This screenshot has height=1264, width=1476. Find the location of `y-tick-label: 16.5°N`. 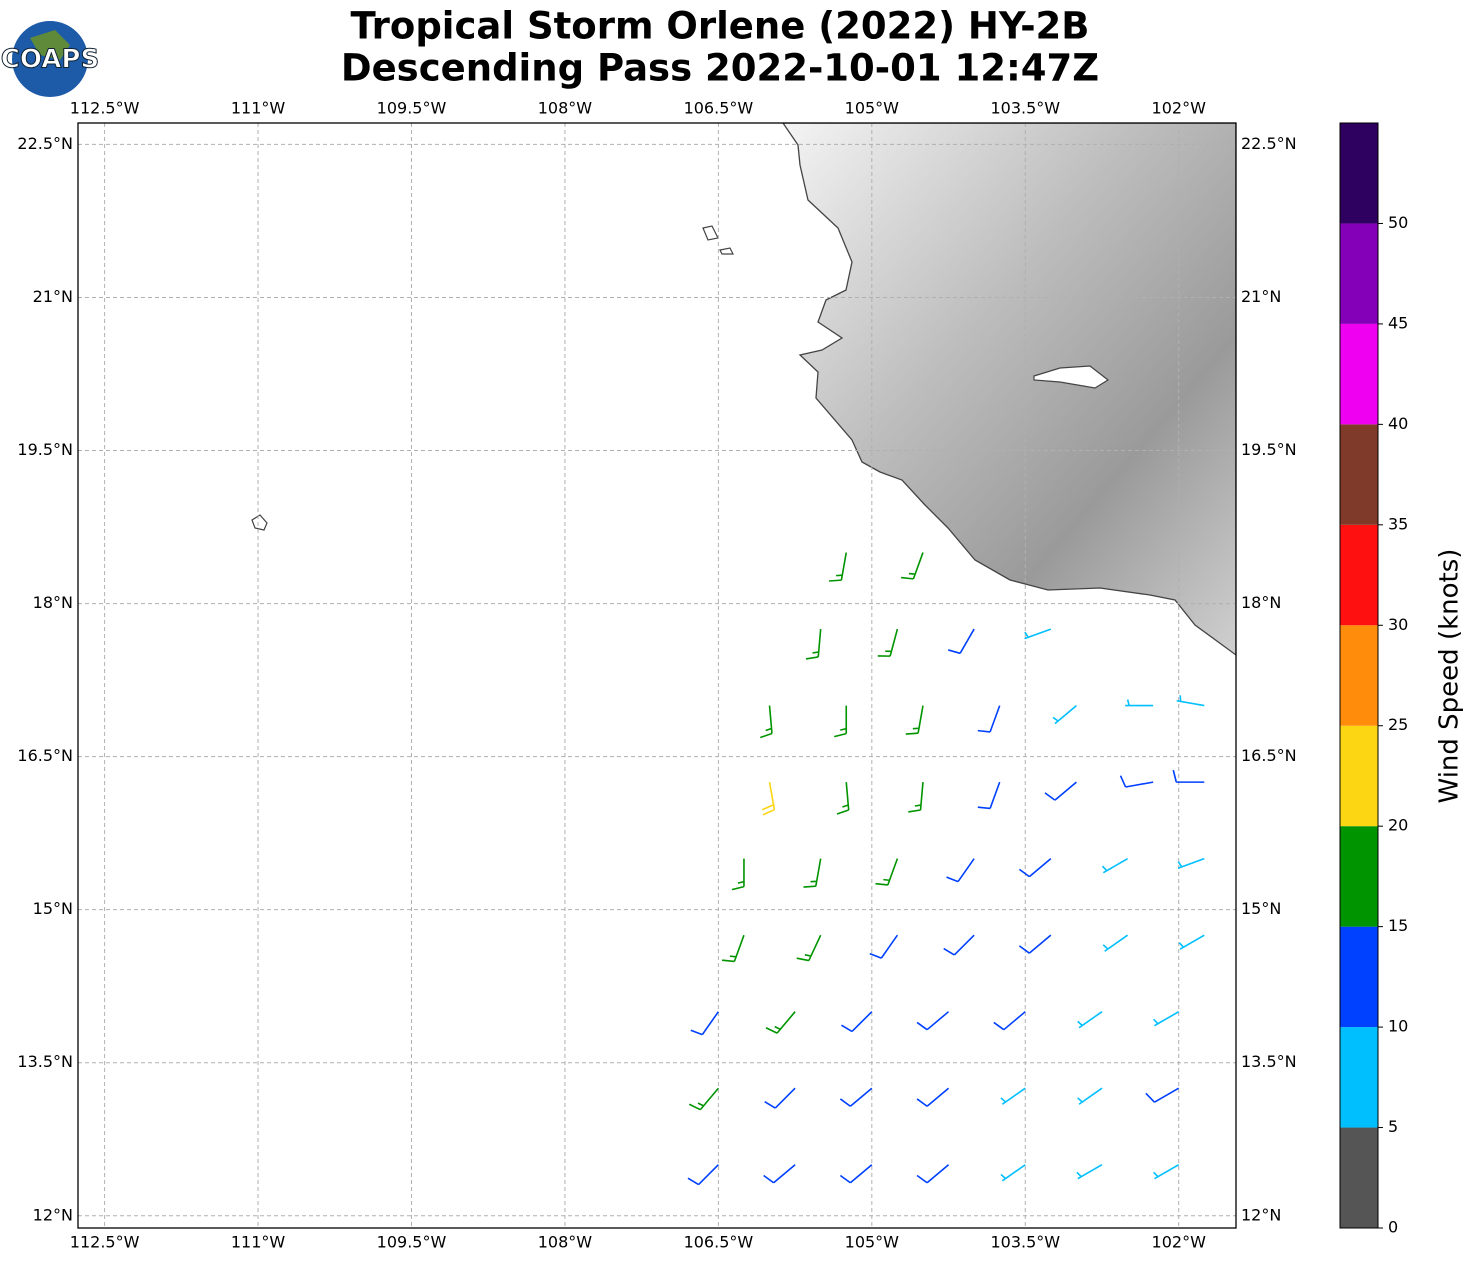

y-tick-label: 16.5°N is located at coordinates (1269, 755).